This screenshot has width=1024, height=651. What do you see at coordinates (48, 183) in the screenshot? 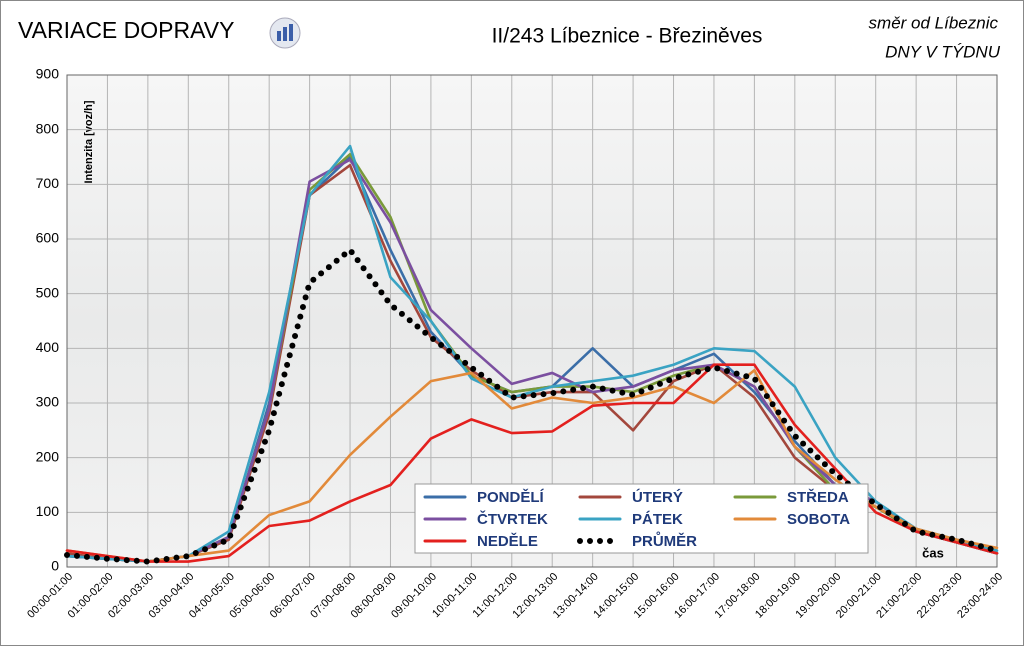
I see `y-tick-label: 700` at bounding box center [48, 183].